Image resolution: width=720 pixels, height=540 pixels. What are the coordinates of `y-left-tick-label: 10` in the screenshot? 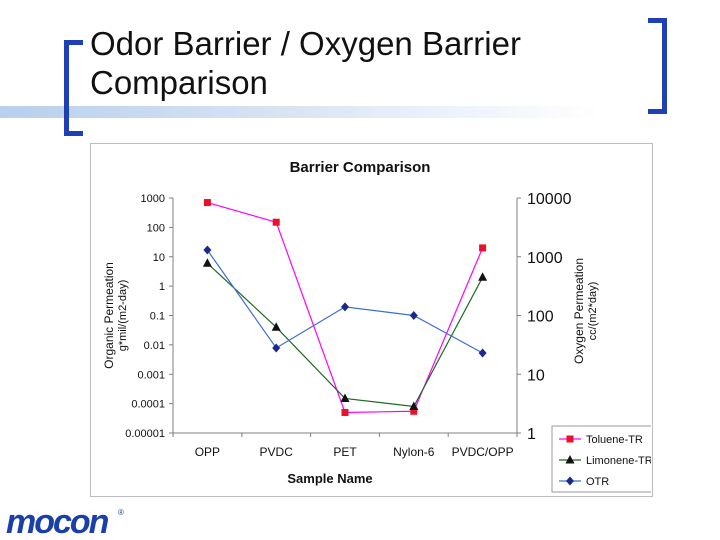 It's located at (159, 258).